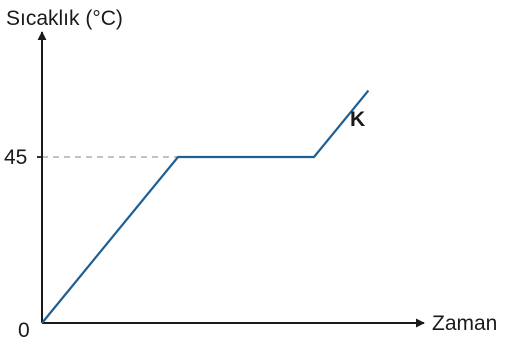 The image size is (505, 343). Describe the element at coordinates (24, 330) in the screenshot. I see `origin-label: 0` at that location.